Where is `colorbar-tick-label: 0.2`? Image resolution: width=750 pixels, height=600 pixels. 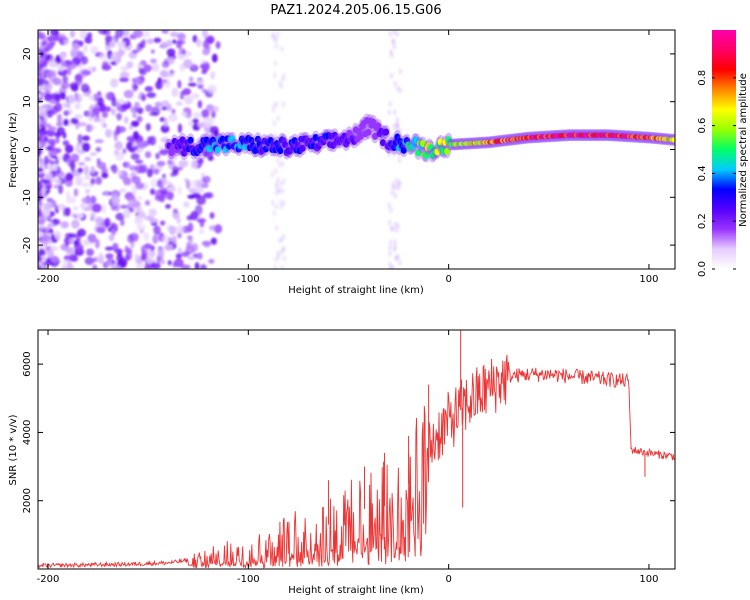
colorbar-tick-label: 0.2 is located at coordinates (702, 221).